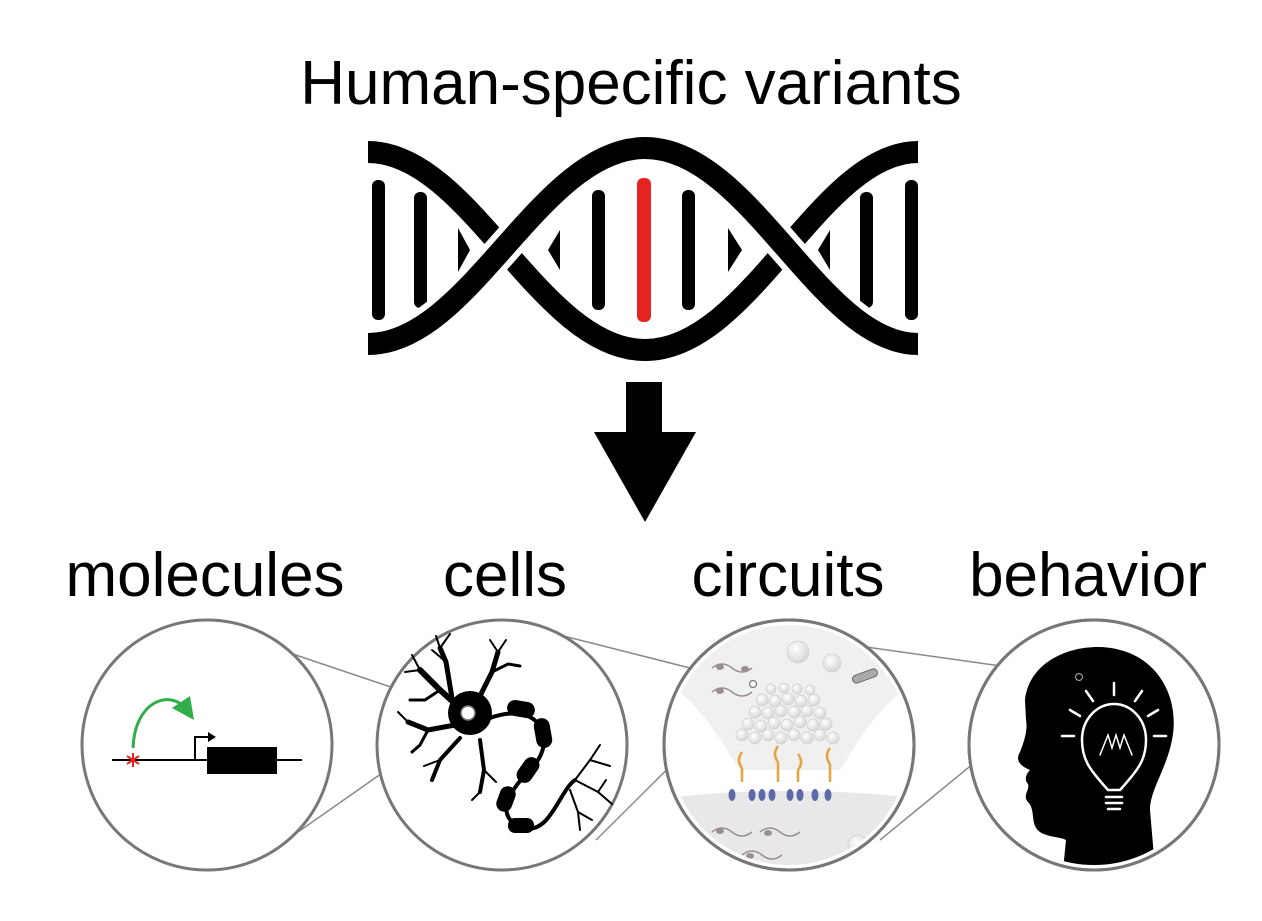 This screenshot has height=921, width=1262. What do you see at coordinates (207, 735) in the screenshot?
I see `gene-icon` at bounding box center [207, 735].